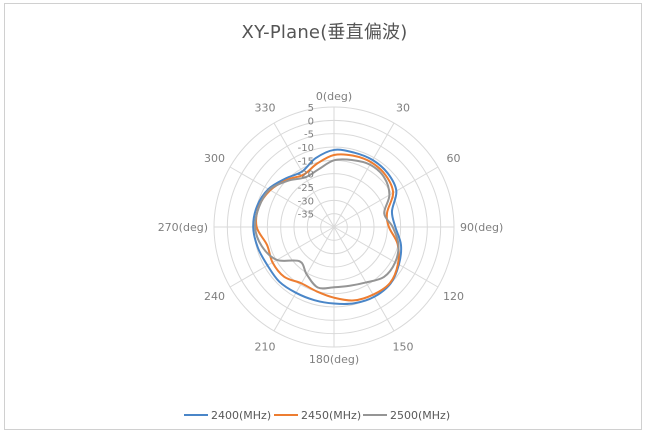 Image resolution: width=649 pixels, height=437 pixels. Describe the element at coordinates (481, 227) in the screenshot. I see `angle-label: 90(deg)` at that location.